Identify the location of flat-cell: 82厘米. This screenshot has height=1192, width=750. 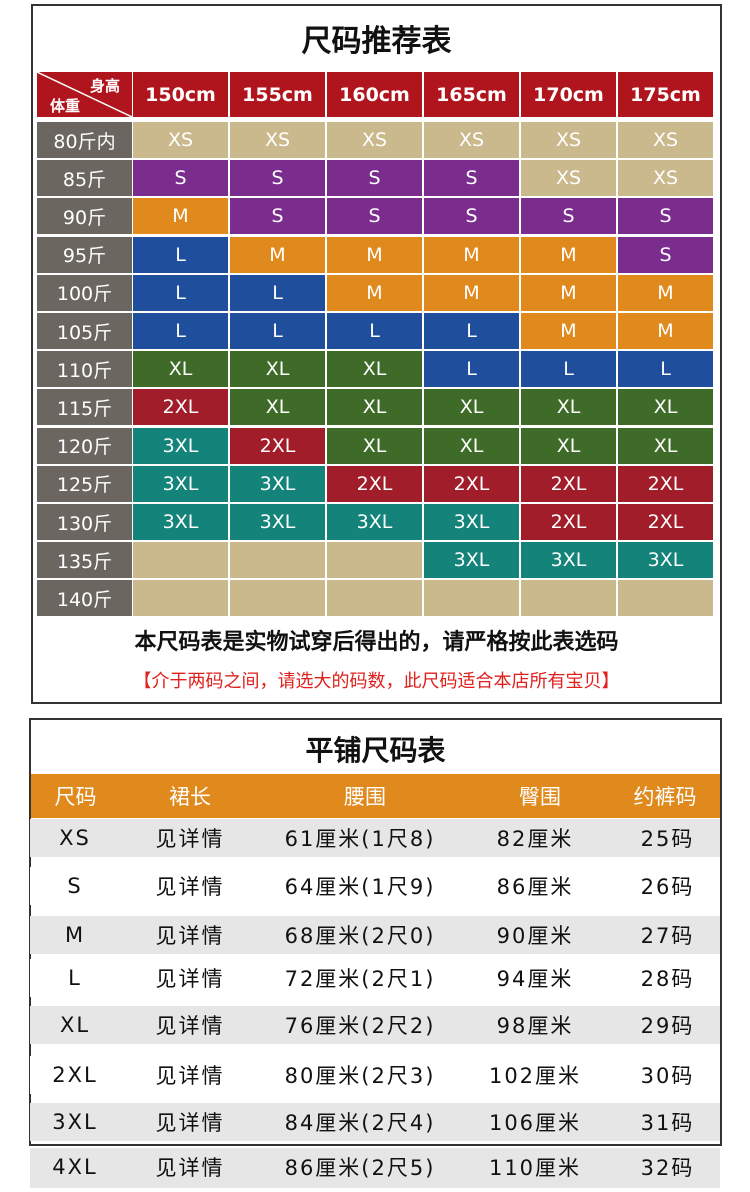
(535, 839).